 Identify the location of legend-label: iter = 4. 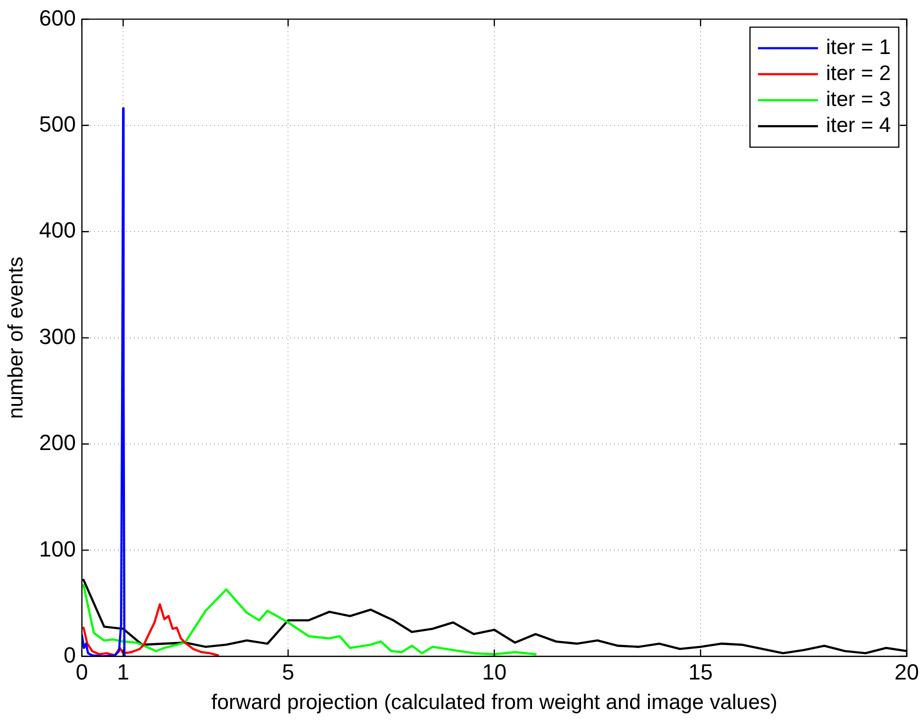
(859, 125).